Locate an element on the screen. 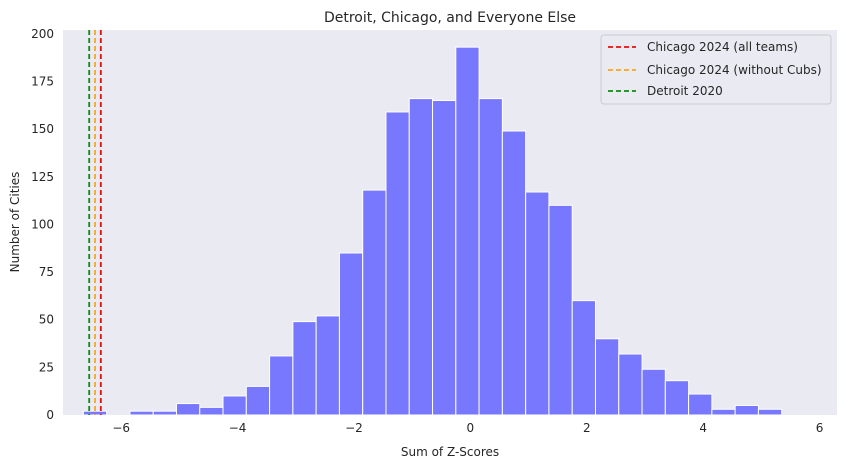 This screenshot has width=847, height=472. y-tick-label: 125 is located at coordinates (42, 177).